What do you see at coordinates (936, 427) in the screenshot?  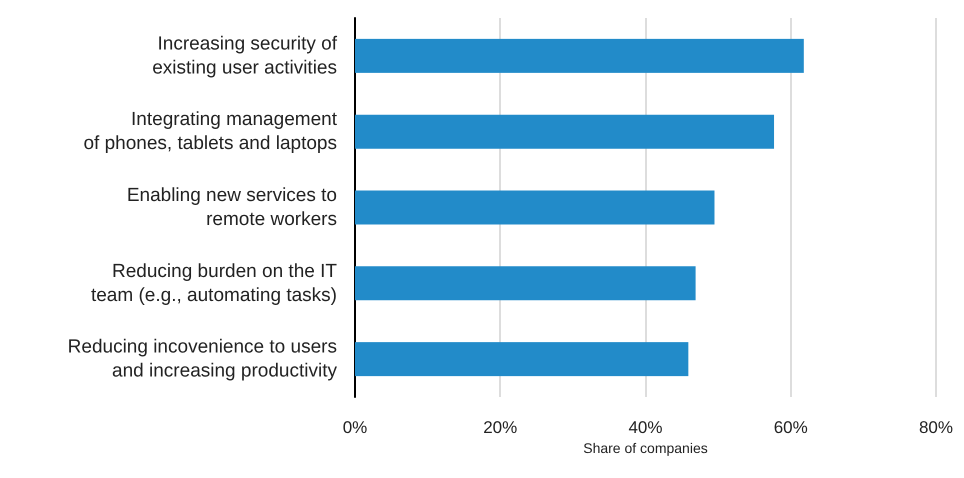 I see `x-tick-label: 80%` at bounding box center [936, 427].